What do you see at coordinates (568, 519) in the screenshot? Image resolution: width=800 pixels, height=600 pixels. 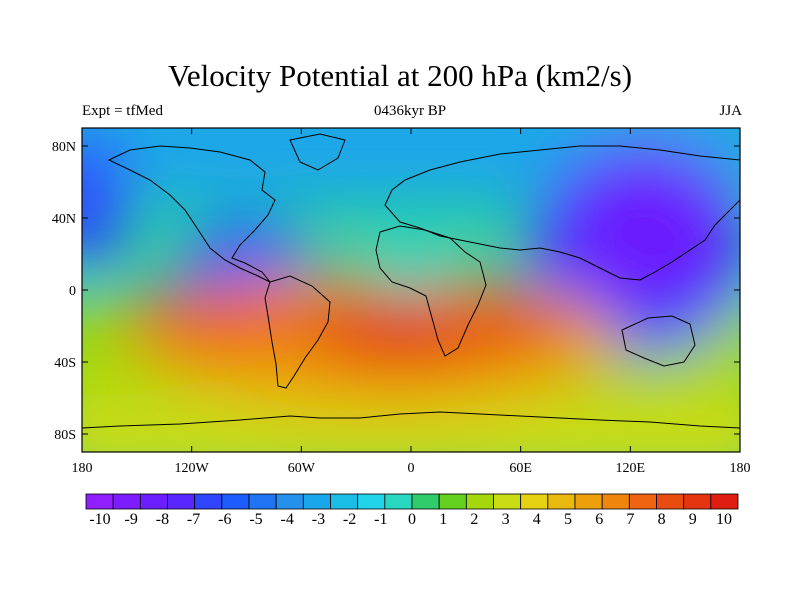 I see `colorbar-label: 5` at bounding box center [568, 519].